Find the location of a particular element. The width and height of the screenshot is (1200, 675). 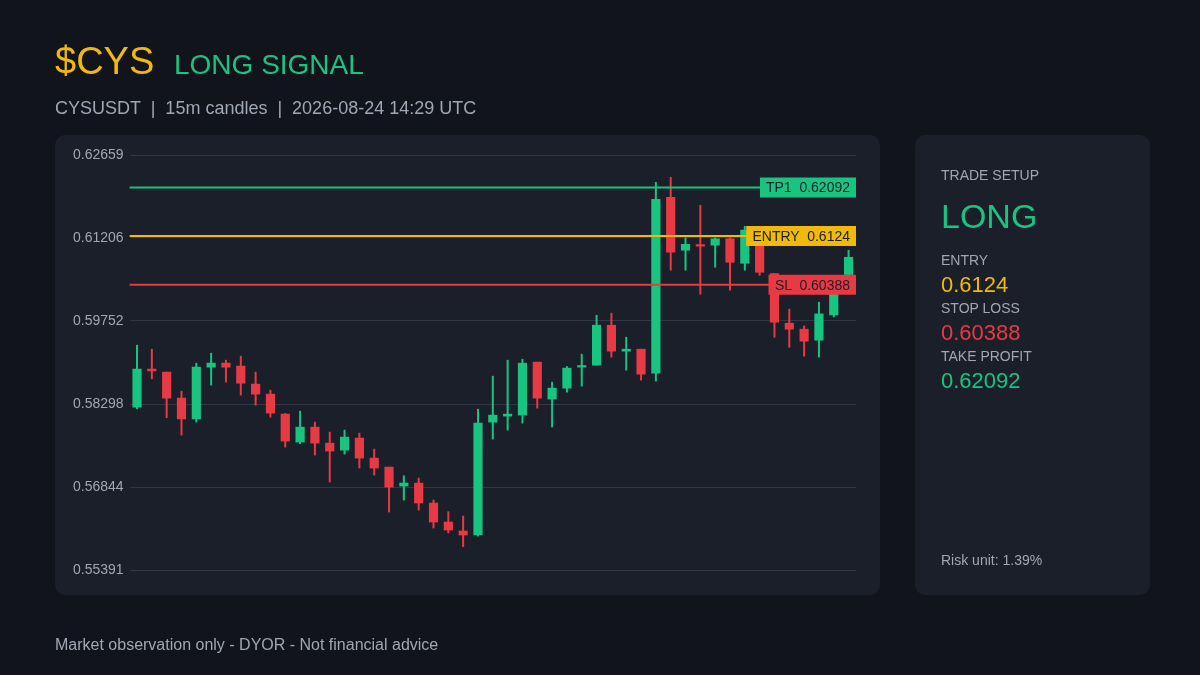

text: Market observation only - DYOR - Not financial advice is located at coordinates (247, 645).